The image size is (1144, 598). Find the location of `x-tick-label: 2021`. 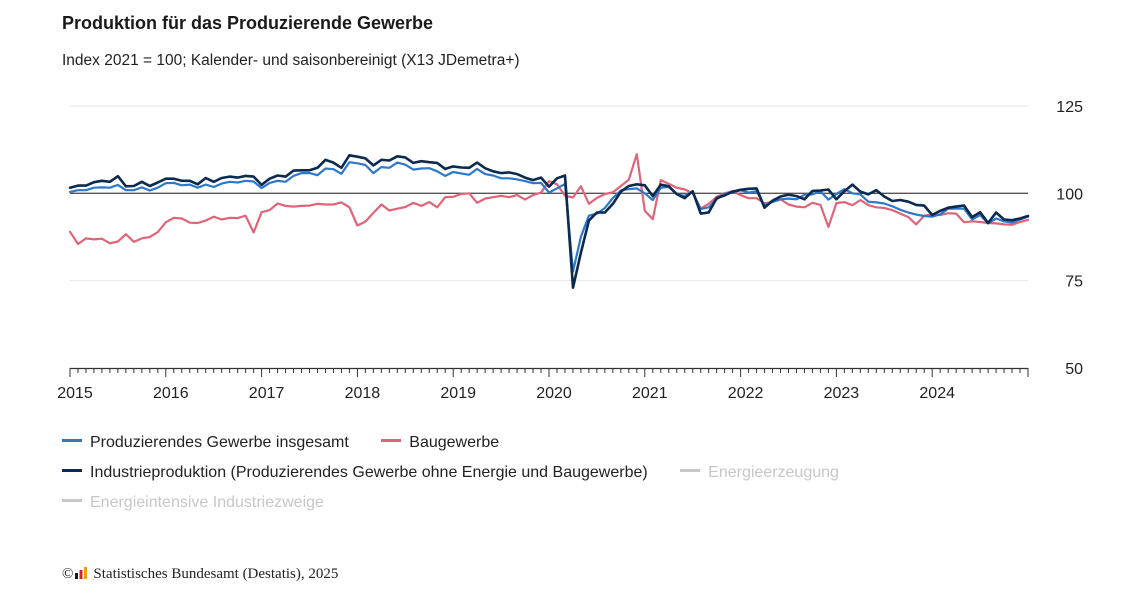

x-tick-label: 2021 is located at coordinates (650, 393).